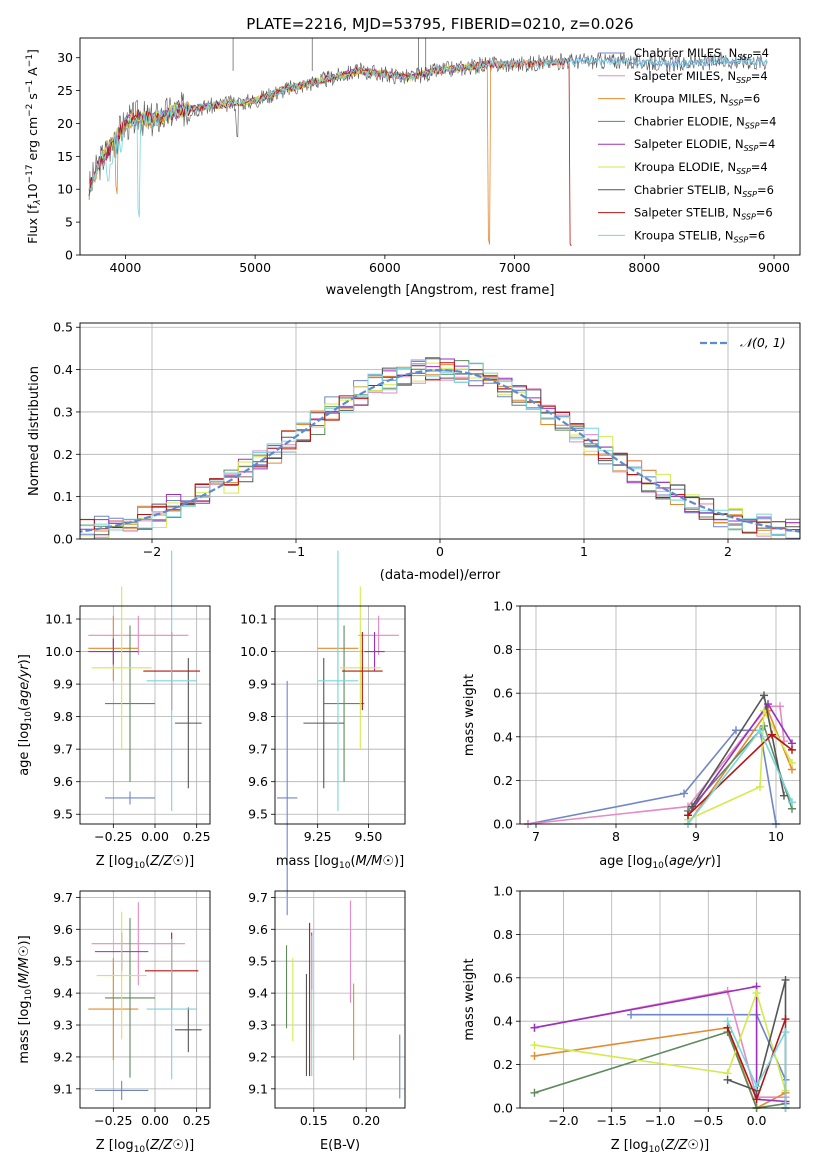 Image resolution: width=819 pixels, height=1170 pixels. Describe the element at coordinates (65, 123) in the screenshot. I see `y-tick-label: 20` at that location.